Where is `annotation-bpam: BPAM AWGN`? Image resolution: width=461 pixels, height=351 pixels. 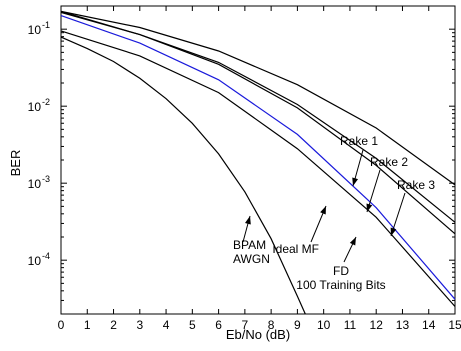 annotation-bpam: BPAM AWGN is located at coordinates (251, 252).